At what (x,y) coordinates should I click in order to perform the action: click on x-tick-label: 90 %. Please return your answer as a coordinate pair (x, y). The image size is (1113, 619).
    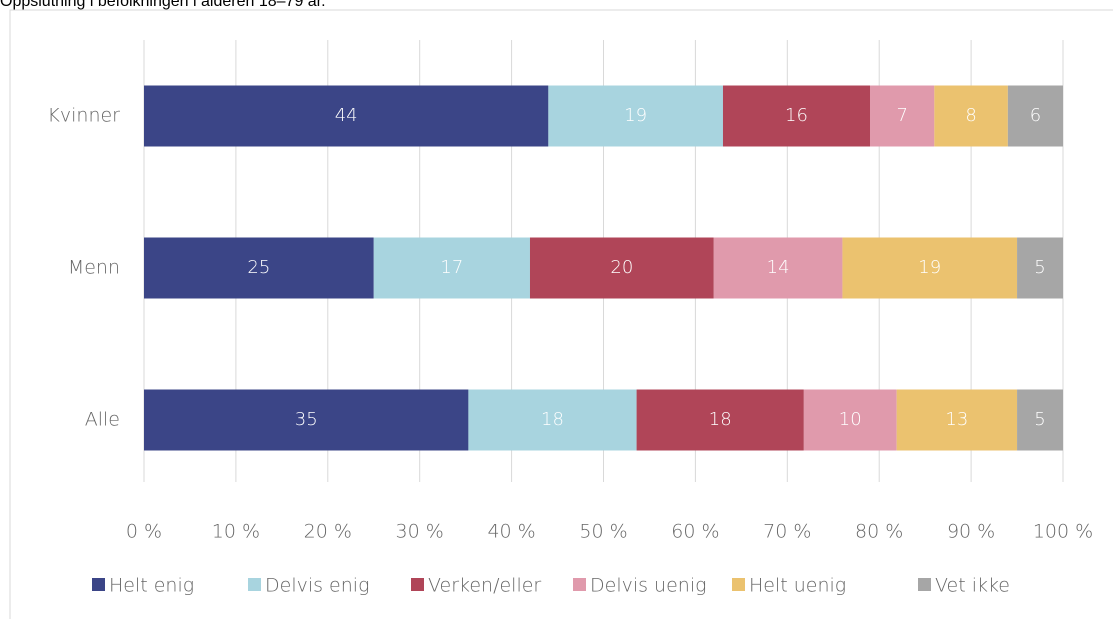
    Looking at the image, I should click on (971, 532).